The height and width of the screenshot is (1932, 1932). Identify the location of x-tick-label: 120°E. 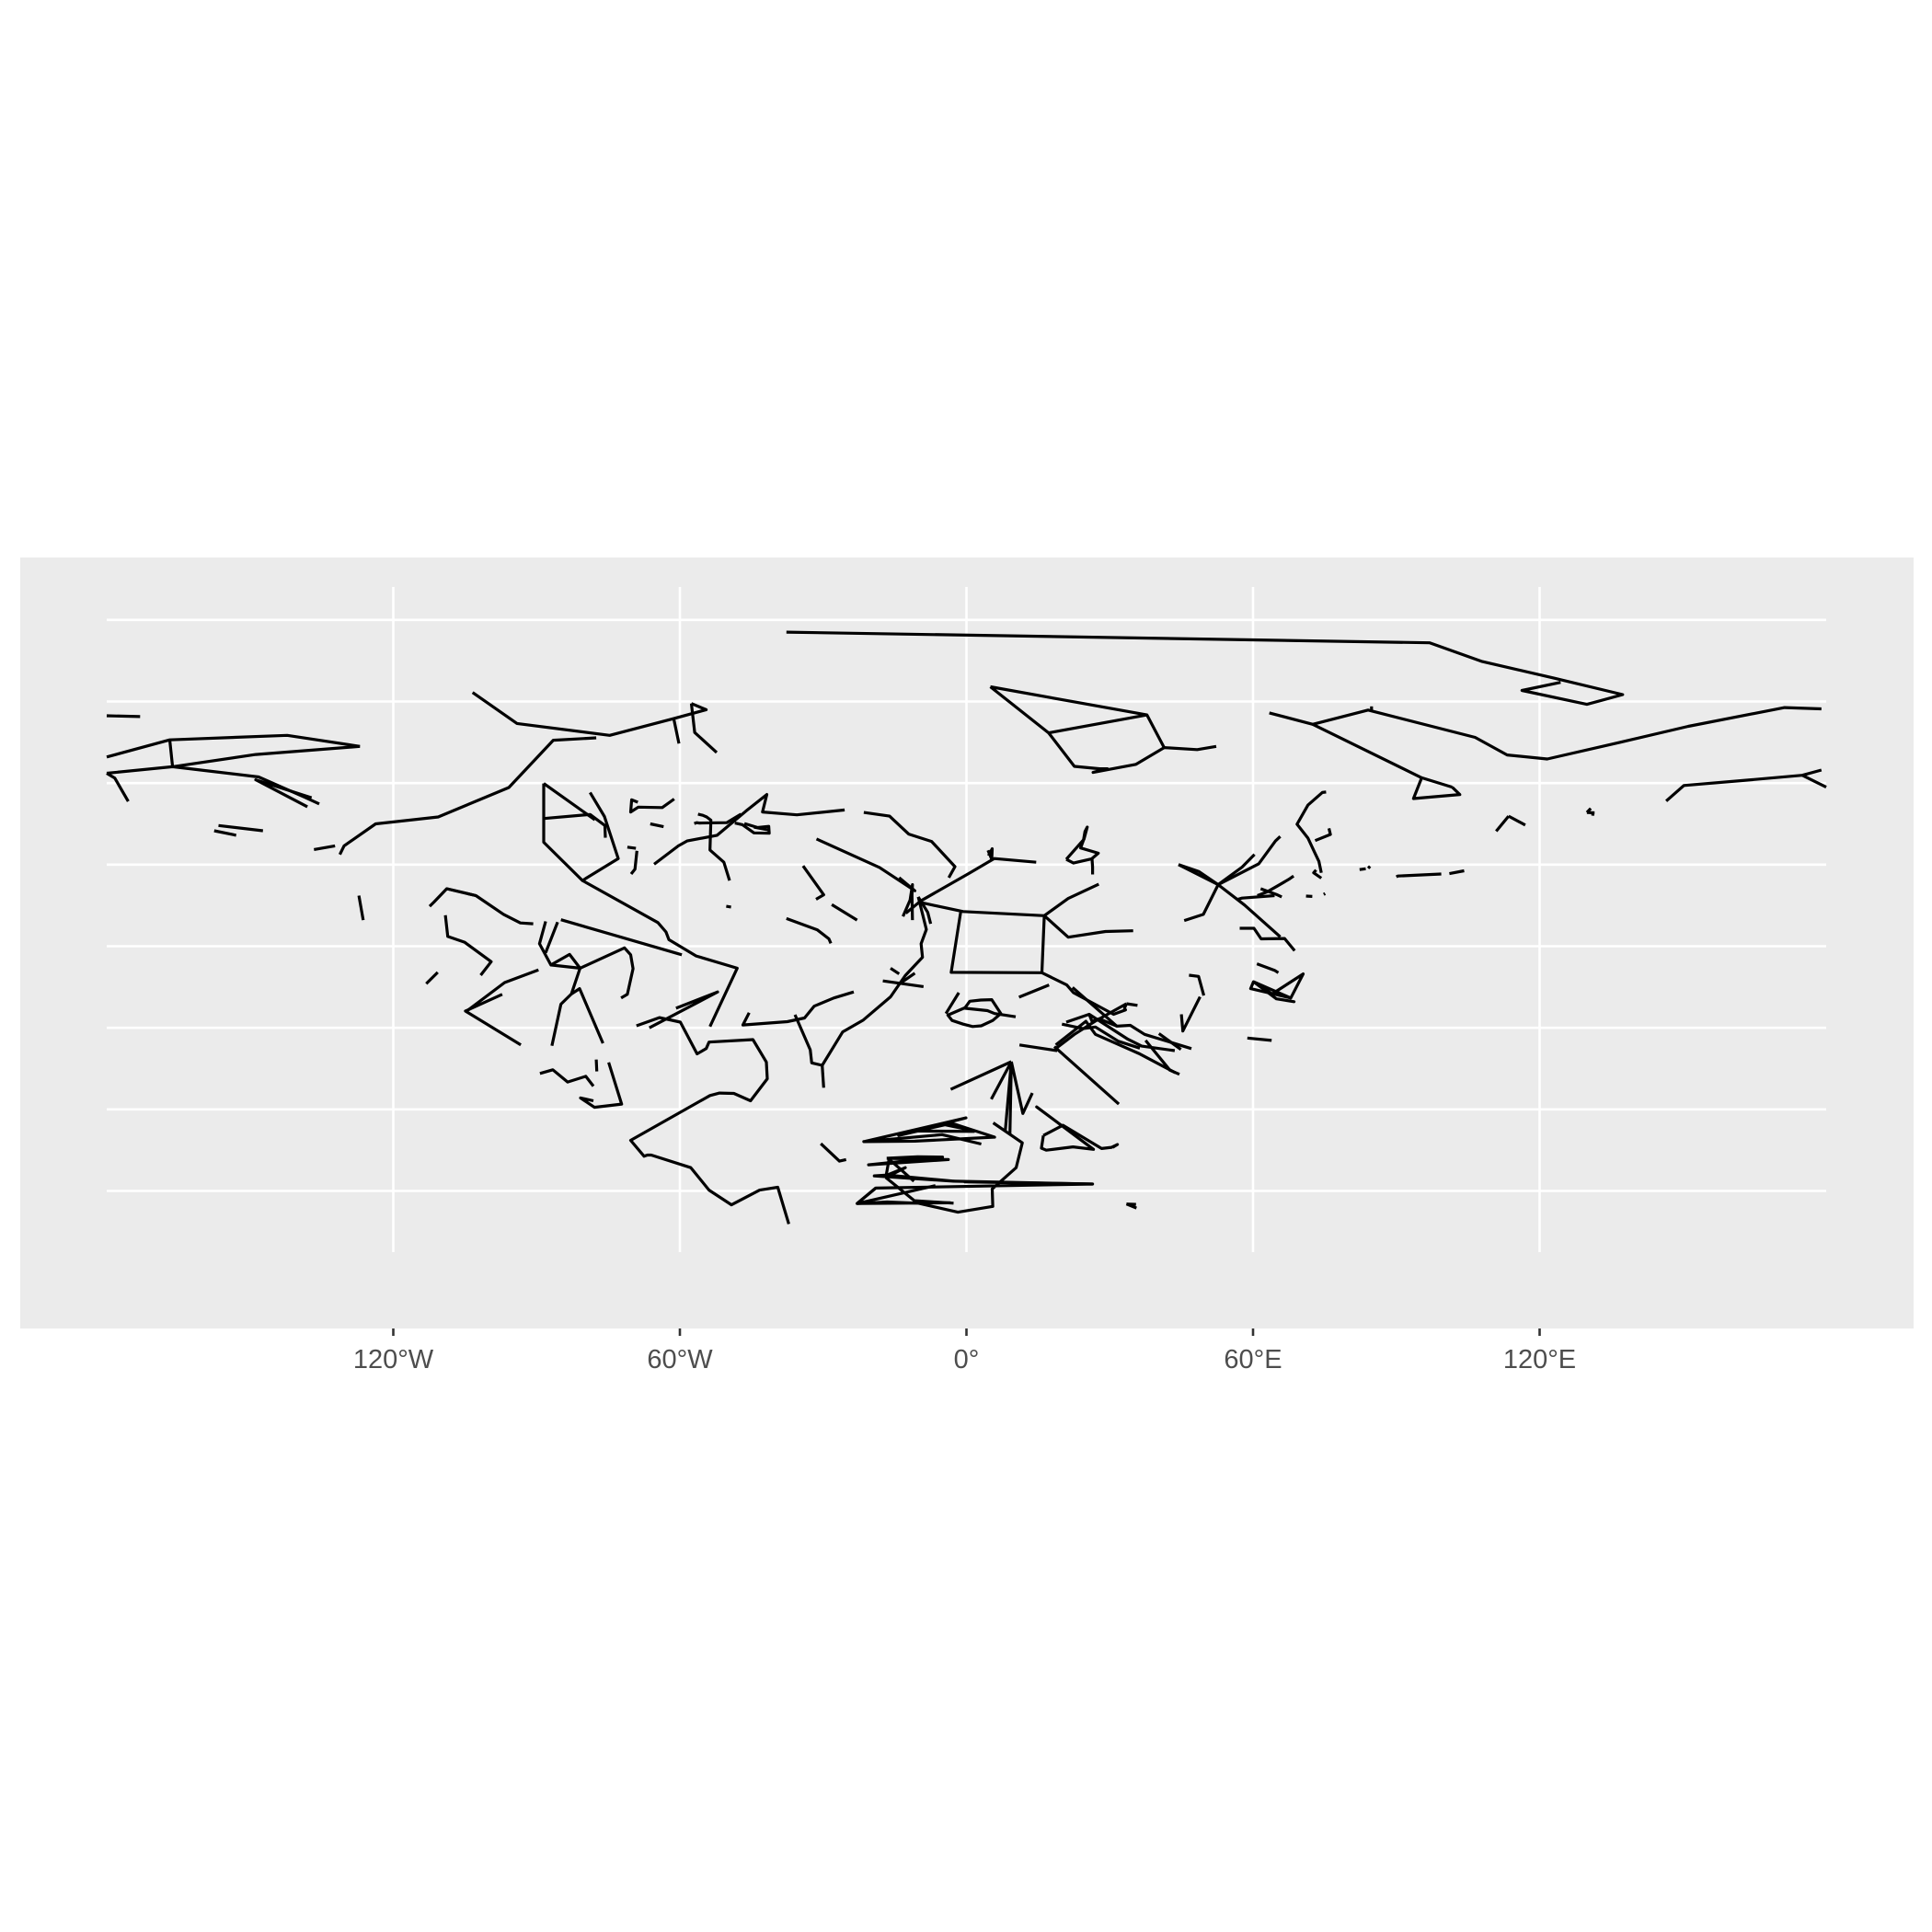
(1539, 1359).